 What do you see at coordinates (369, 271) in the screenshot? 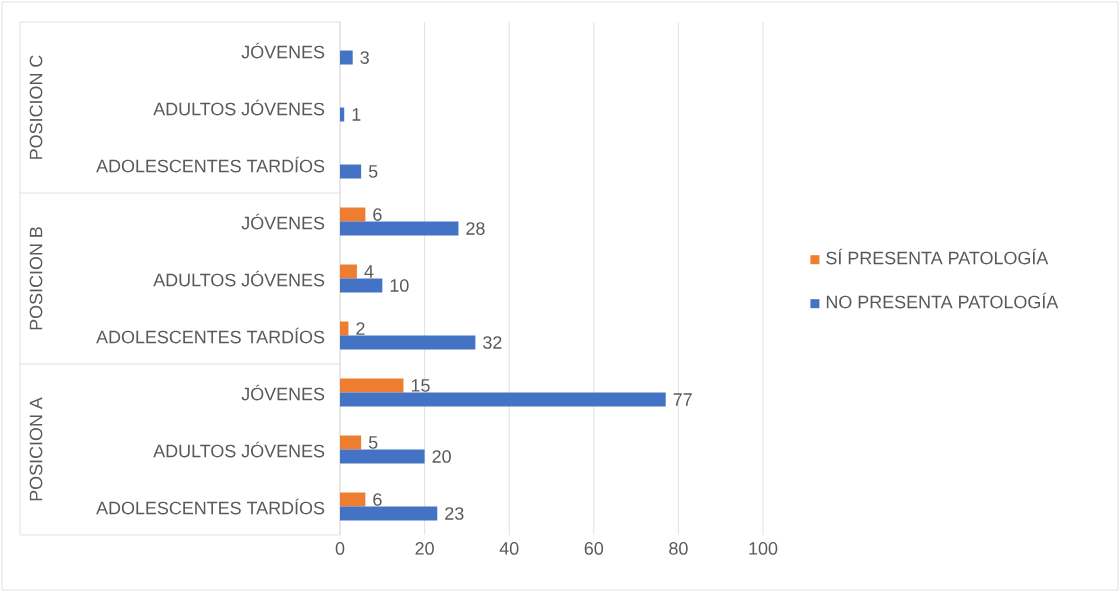
I see `data-label: 4` at bounding box center [369, 271].